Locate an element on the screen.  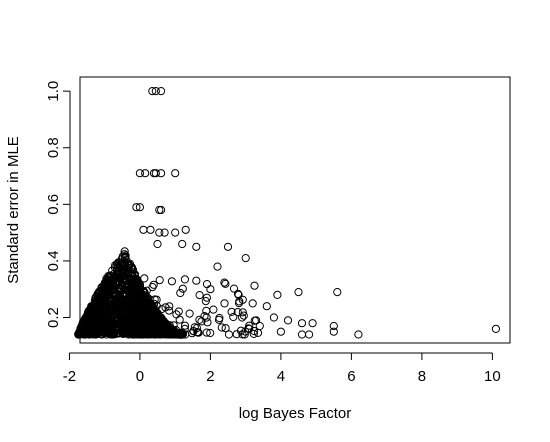
x-tick-label: 8 is located at coordinates (422, 376).